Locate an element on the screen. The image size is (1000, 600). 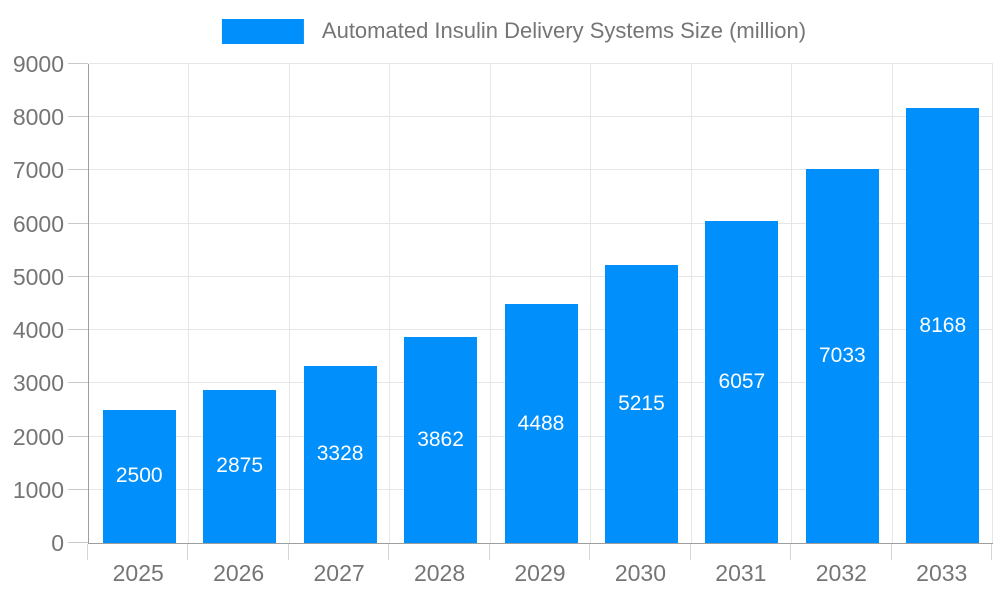
bar-value-label: 4488 is located at coordinates (541, 423).